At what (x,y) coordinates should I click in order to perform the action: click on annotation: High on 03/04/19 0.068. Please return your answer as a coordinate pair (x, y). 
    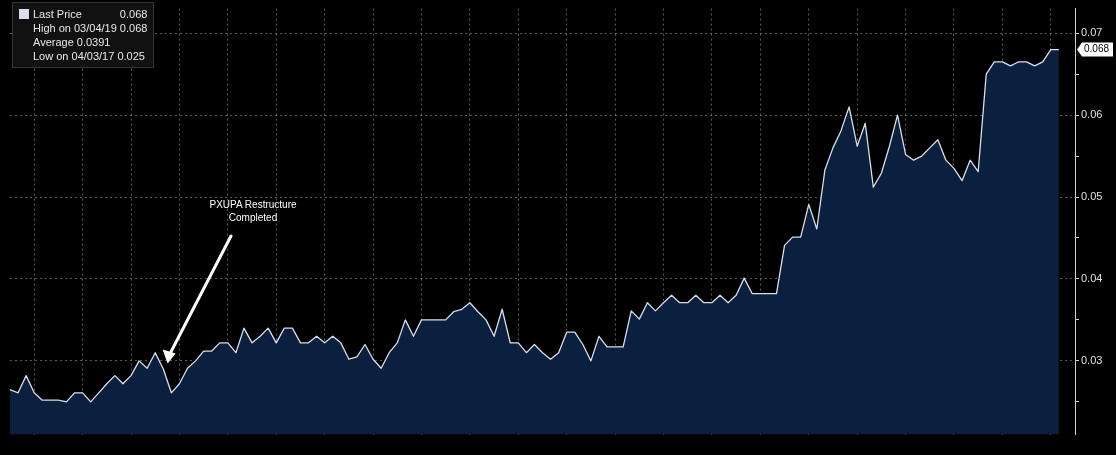
    Looking at the image, I should click on (90, 28).